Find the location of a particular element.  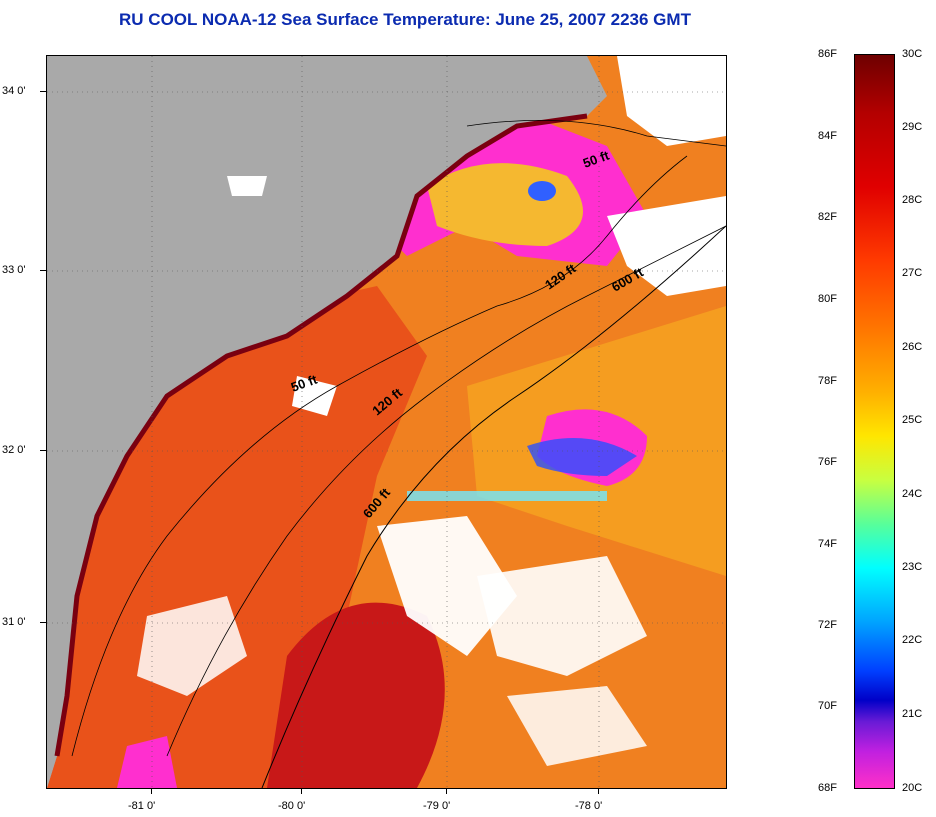

hot-core-patch is located at coordinates (356, 695).